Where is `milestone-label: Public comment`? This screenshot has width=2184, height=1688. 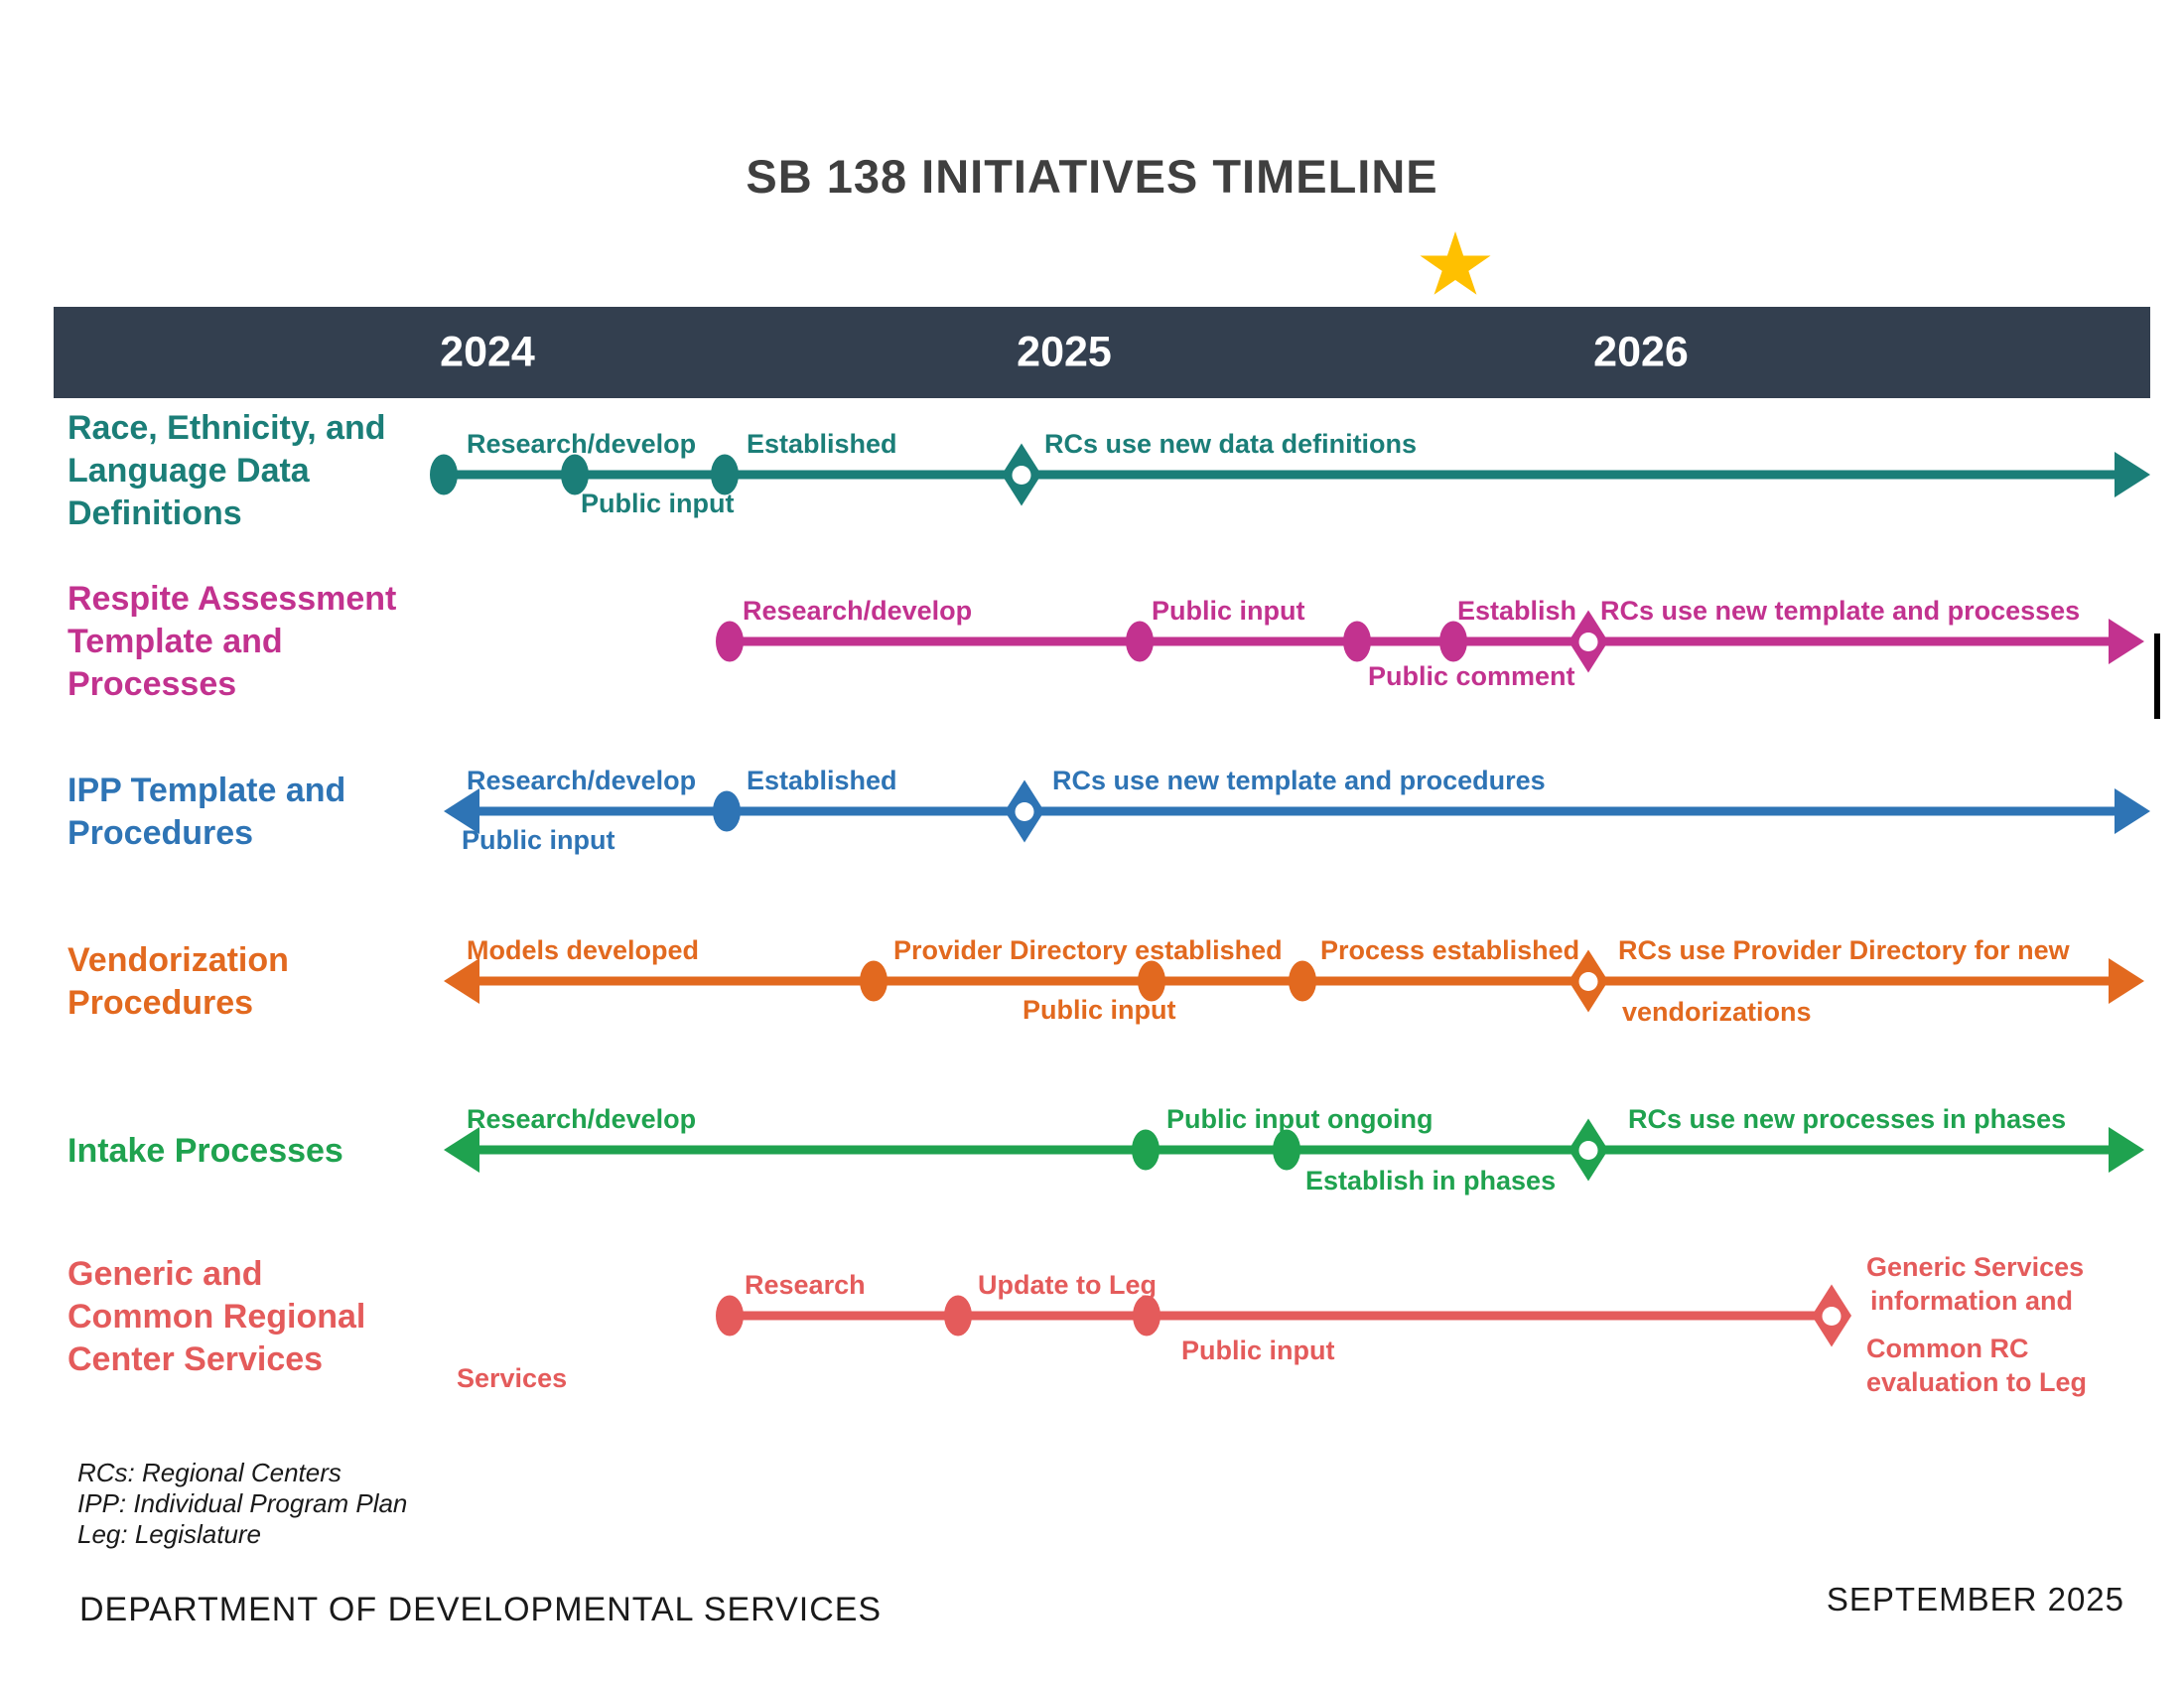 milestone-label: Public comment is located at coordinates (1471, 676).